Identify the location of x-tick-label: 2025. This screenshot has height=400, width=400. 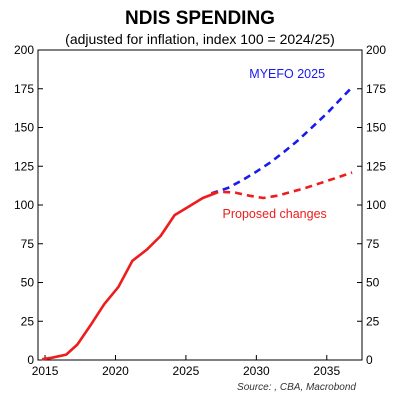
(186, 371).